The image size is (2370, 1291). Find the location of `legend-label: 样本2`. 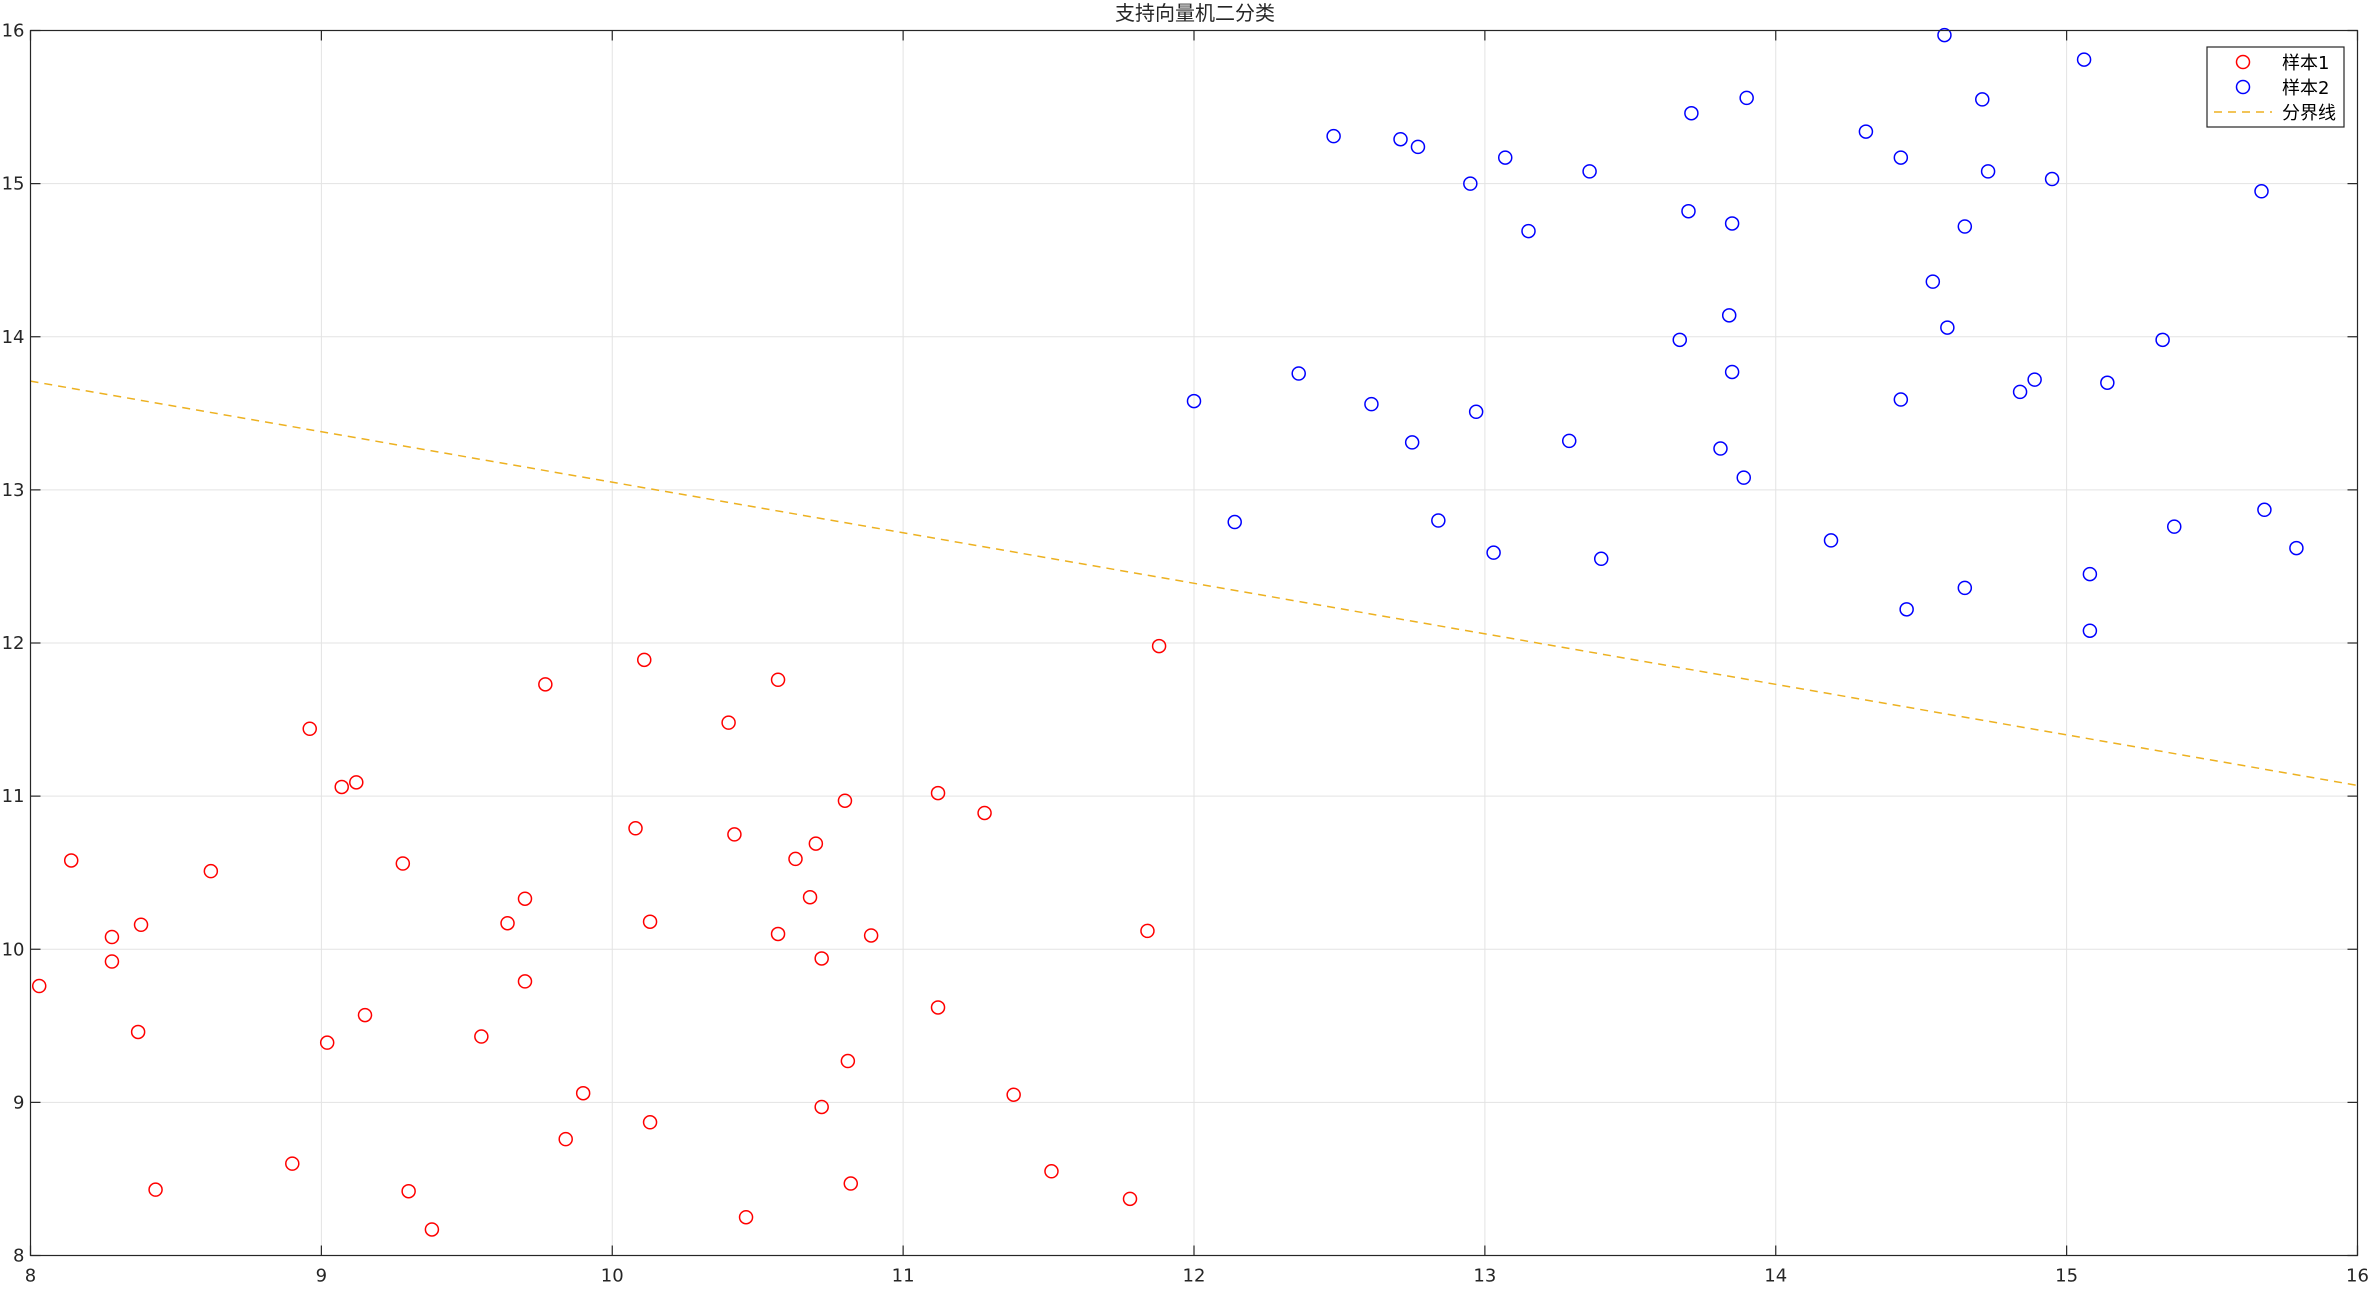

legend-label: 样本2 is located at coordinates (2305, 88).